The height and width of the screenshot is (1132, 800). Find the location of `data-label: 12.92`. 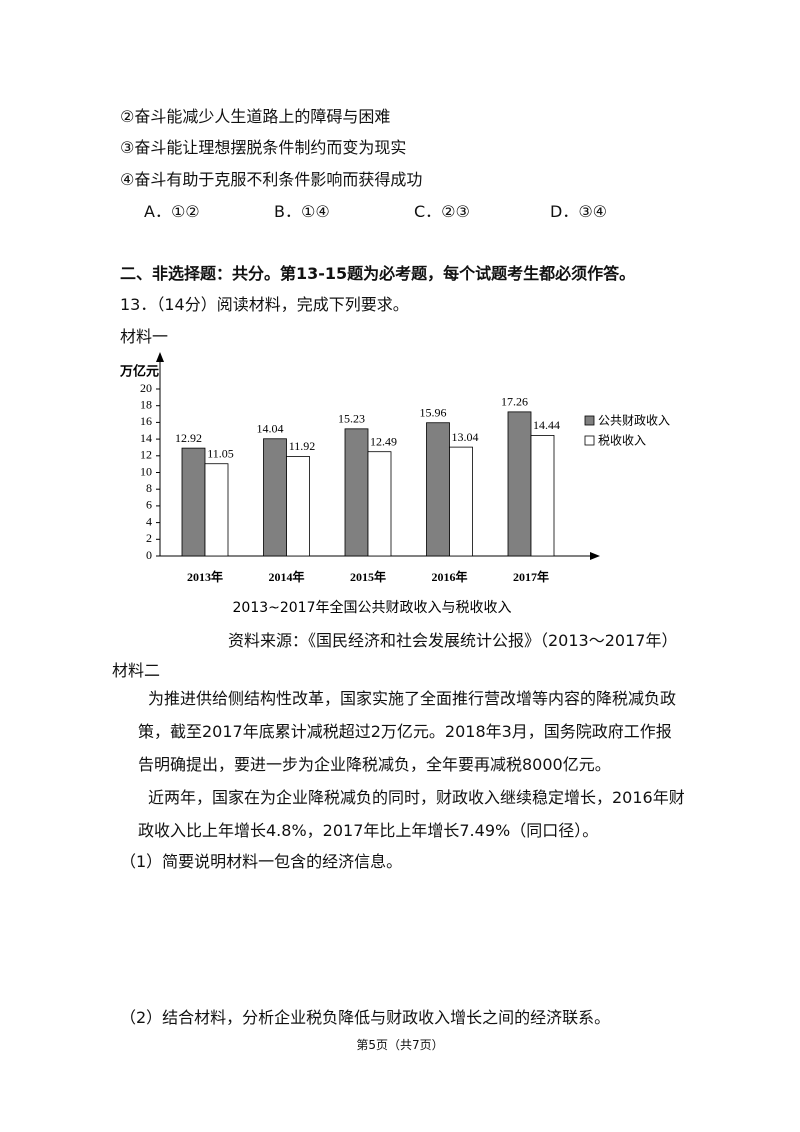

data-label: 12.92 is located at coordinates (188, 438).